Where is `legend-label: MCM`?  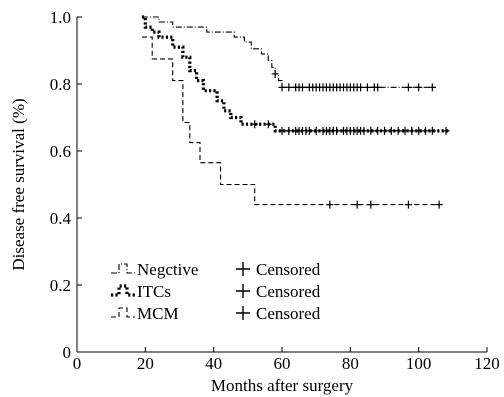 legend-label: MCM is located at coordinates (158, 313).